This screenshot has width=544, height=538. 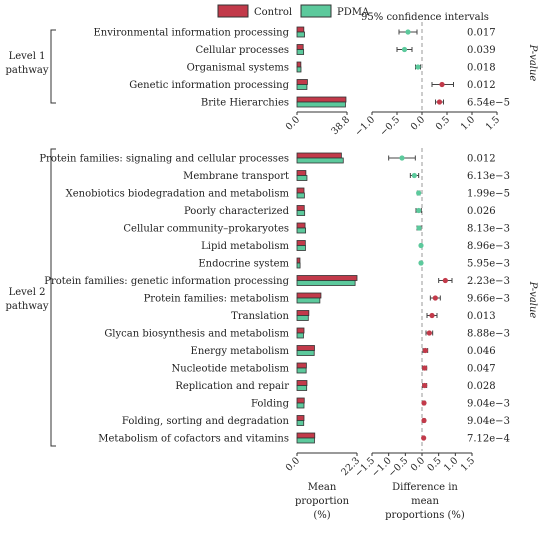 What do you see at coordinates (237, 211) in the screenshot?
I see `row-label: Poorly characterized` at bounding box center [237, 211].